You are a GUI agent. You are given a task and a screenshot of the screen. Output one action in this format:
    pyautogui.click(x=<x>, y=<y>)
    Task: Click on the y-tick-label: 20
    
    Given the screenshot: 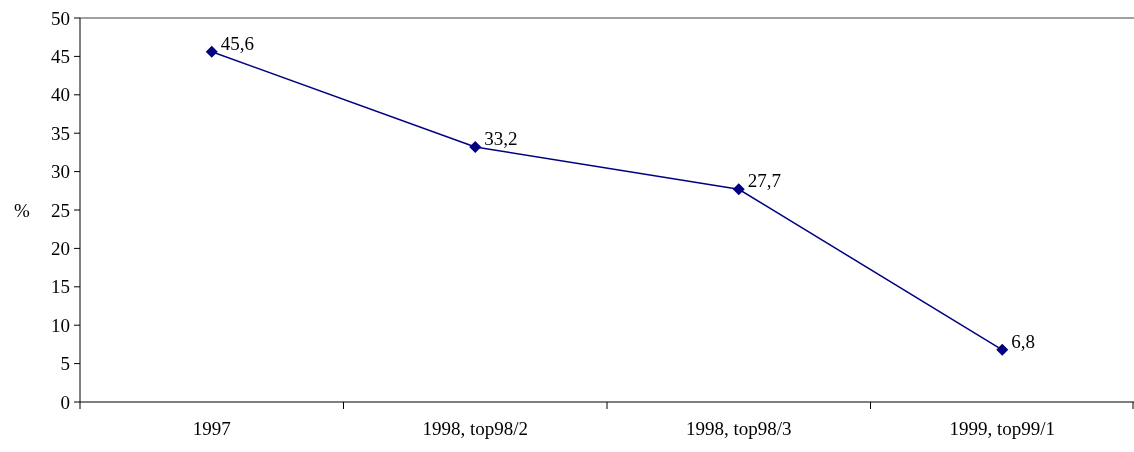 What is the action you would take?
    pyautogui.click(x=60, y=249)
    